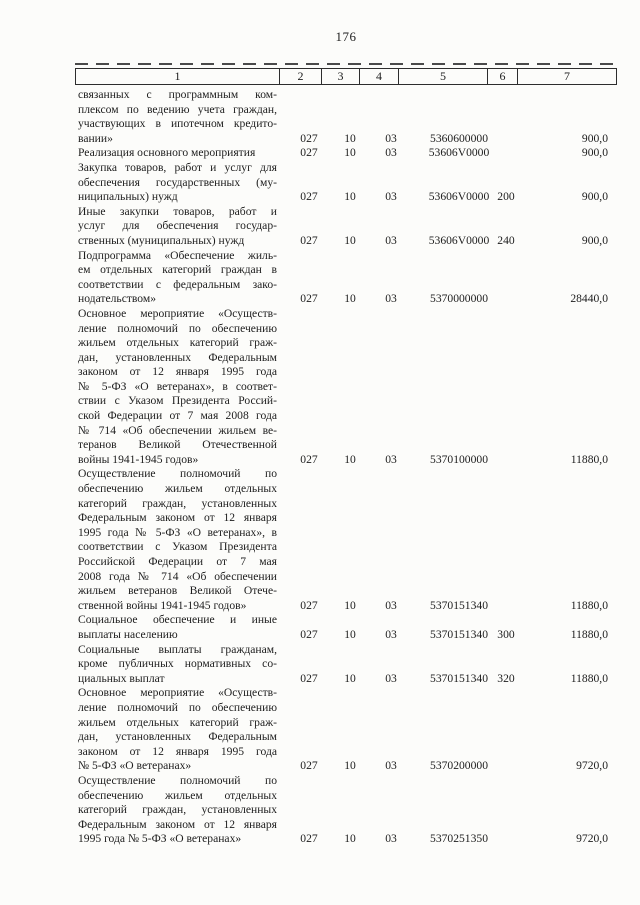  I want to click on description-line: Реализация основного мероприятия, so click(167, 153).